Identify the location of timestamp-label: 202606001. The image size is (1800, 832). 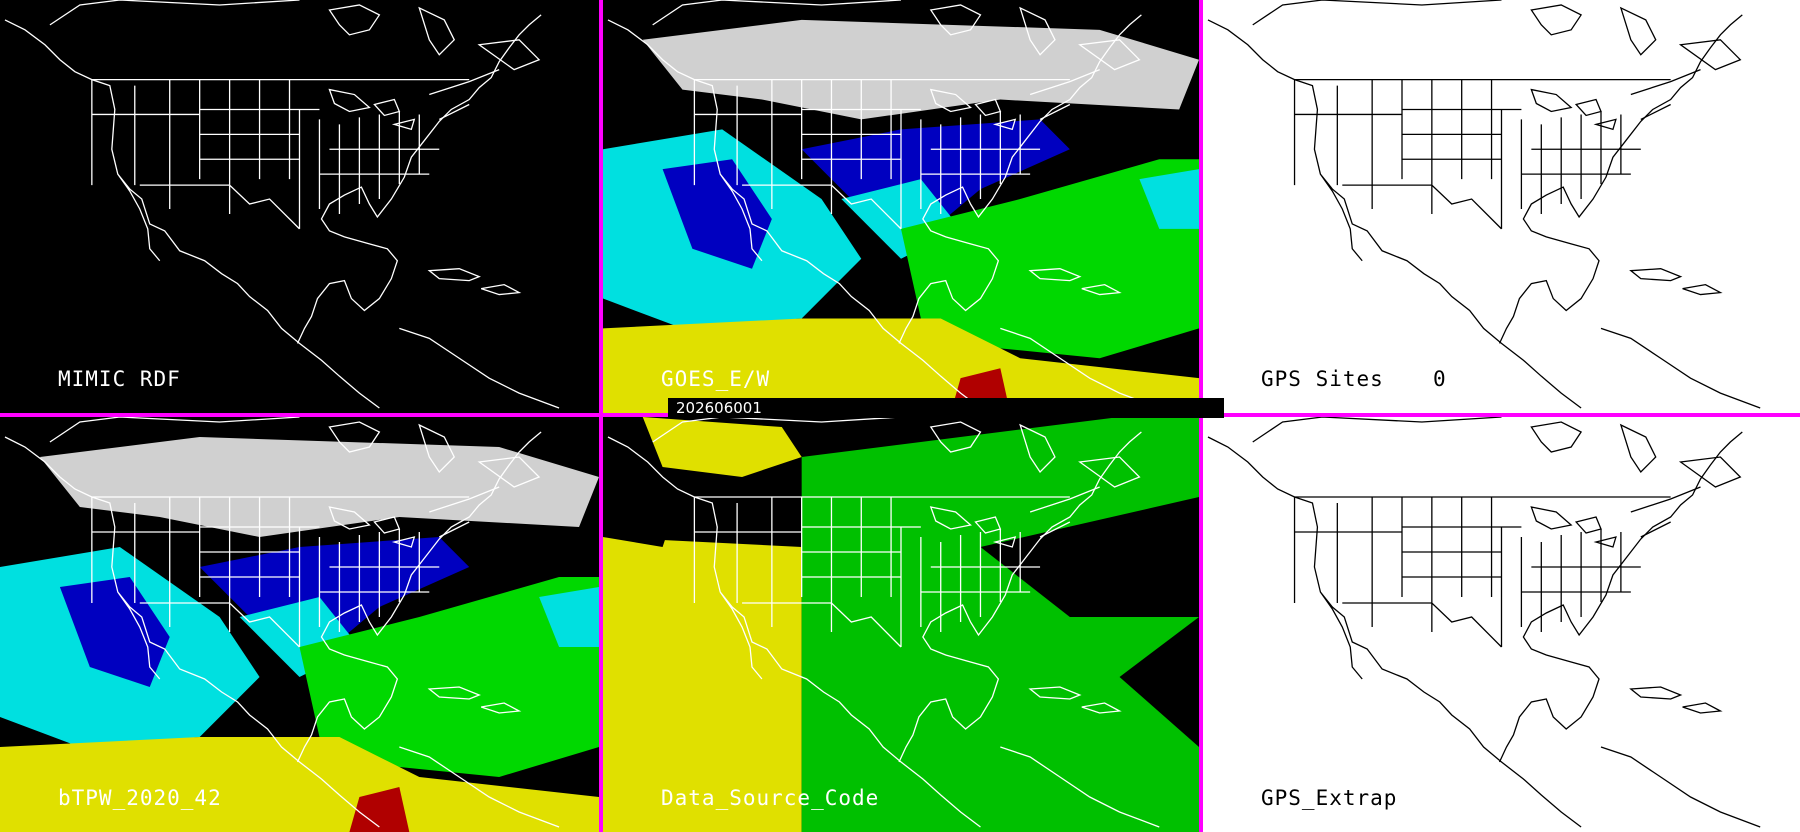
(946, 408).